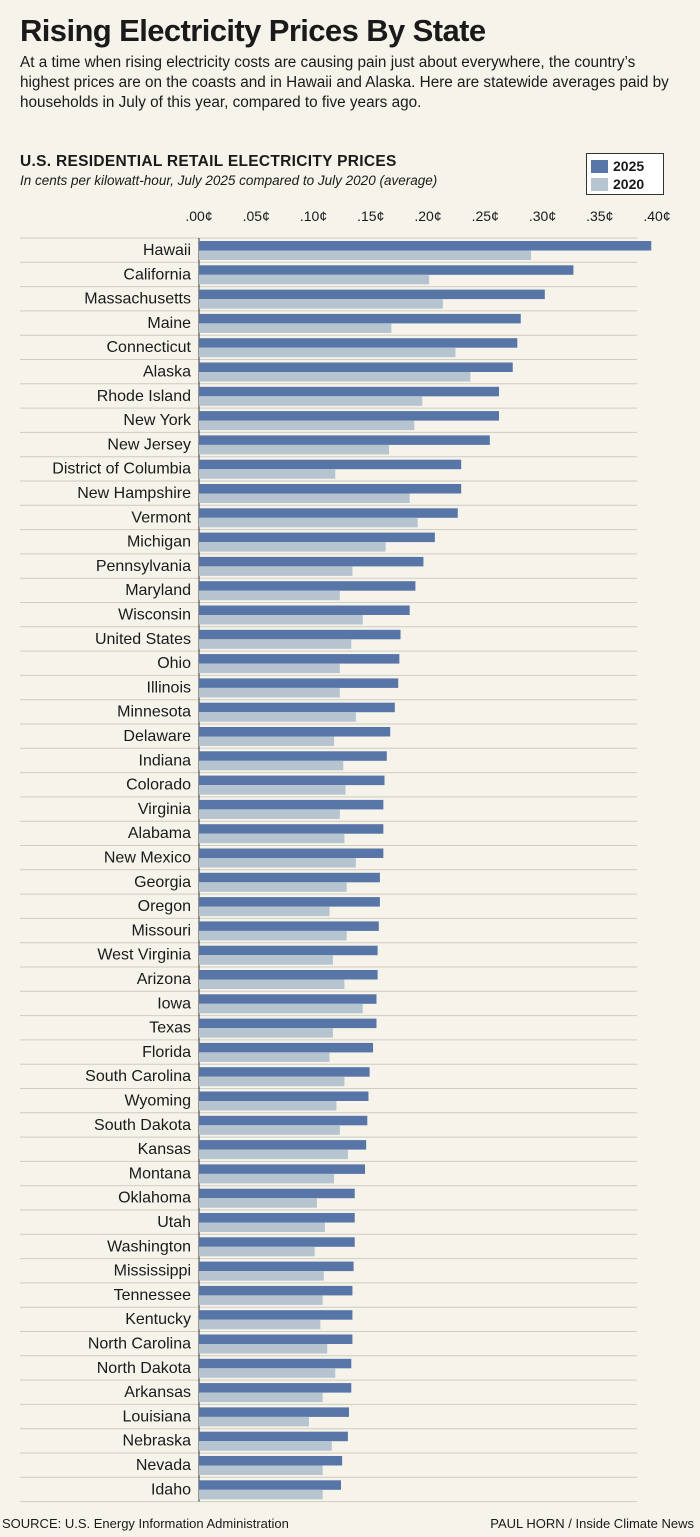  Describe the element at coordinates (143, 639) in the screenshot. I see `category-label: United States` at that location.